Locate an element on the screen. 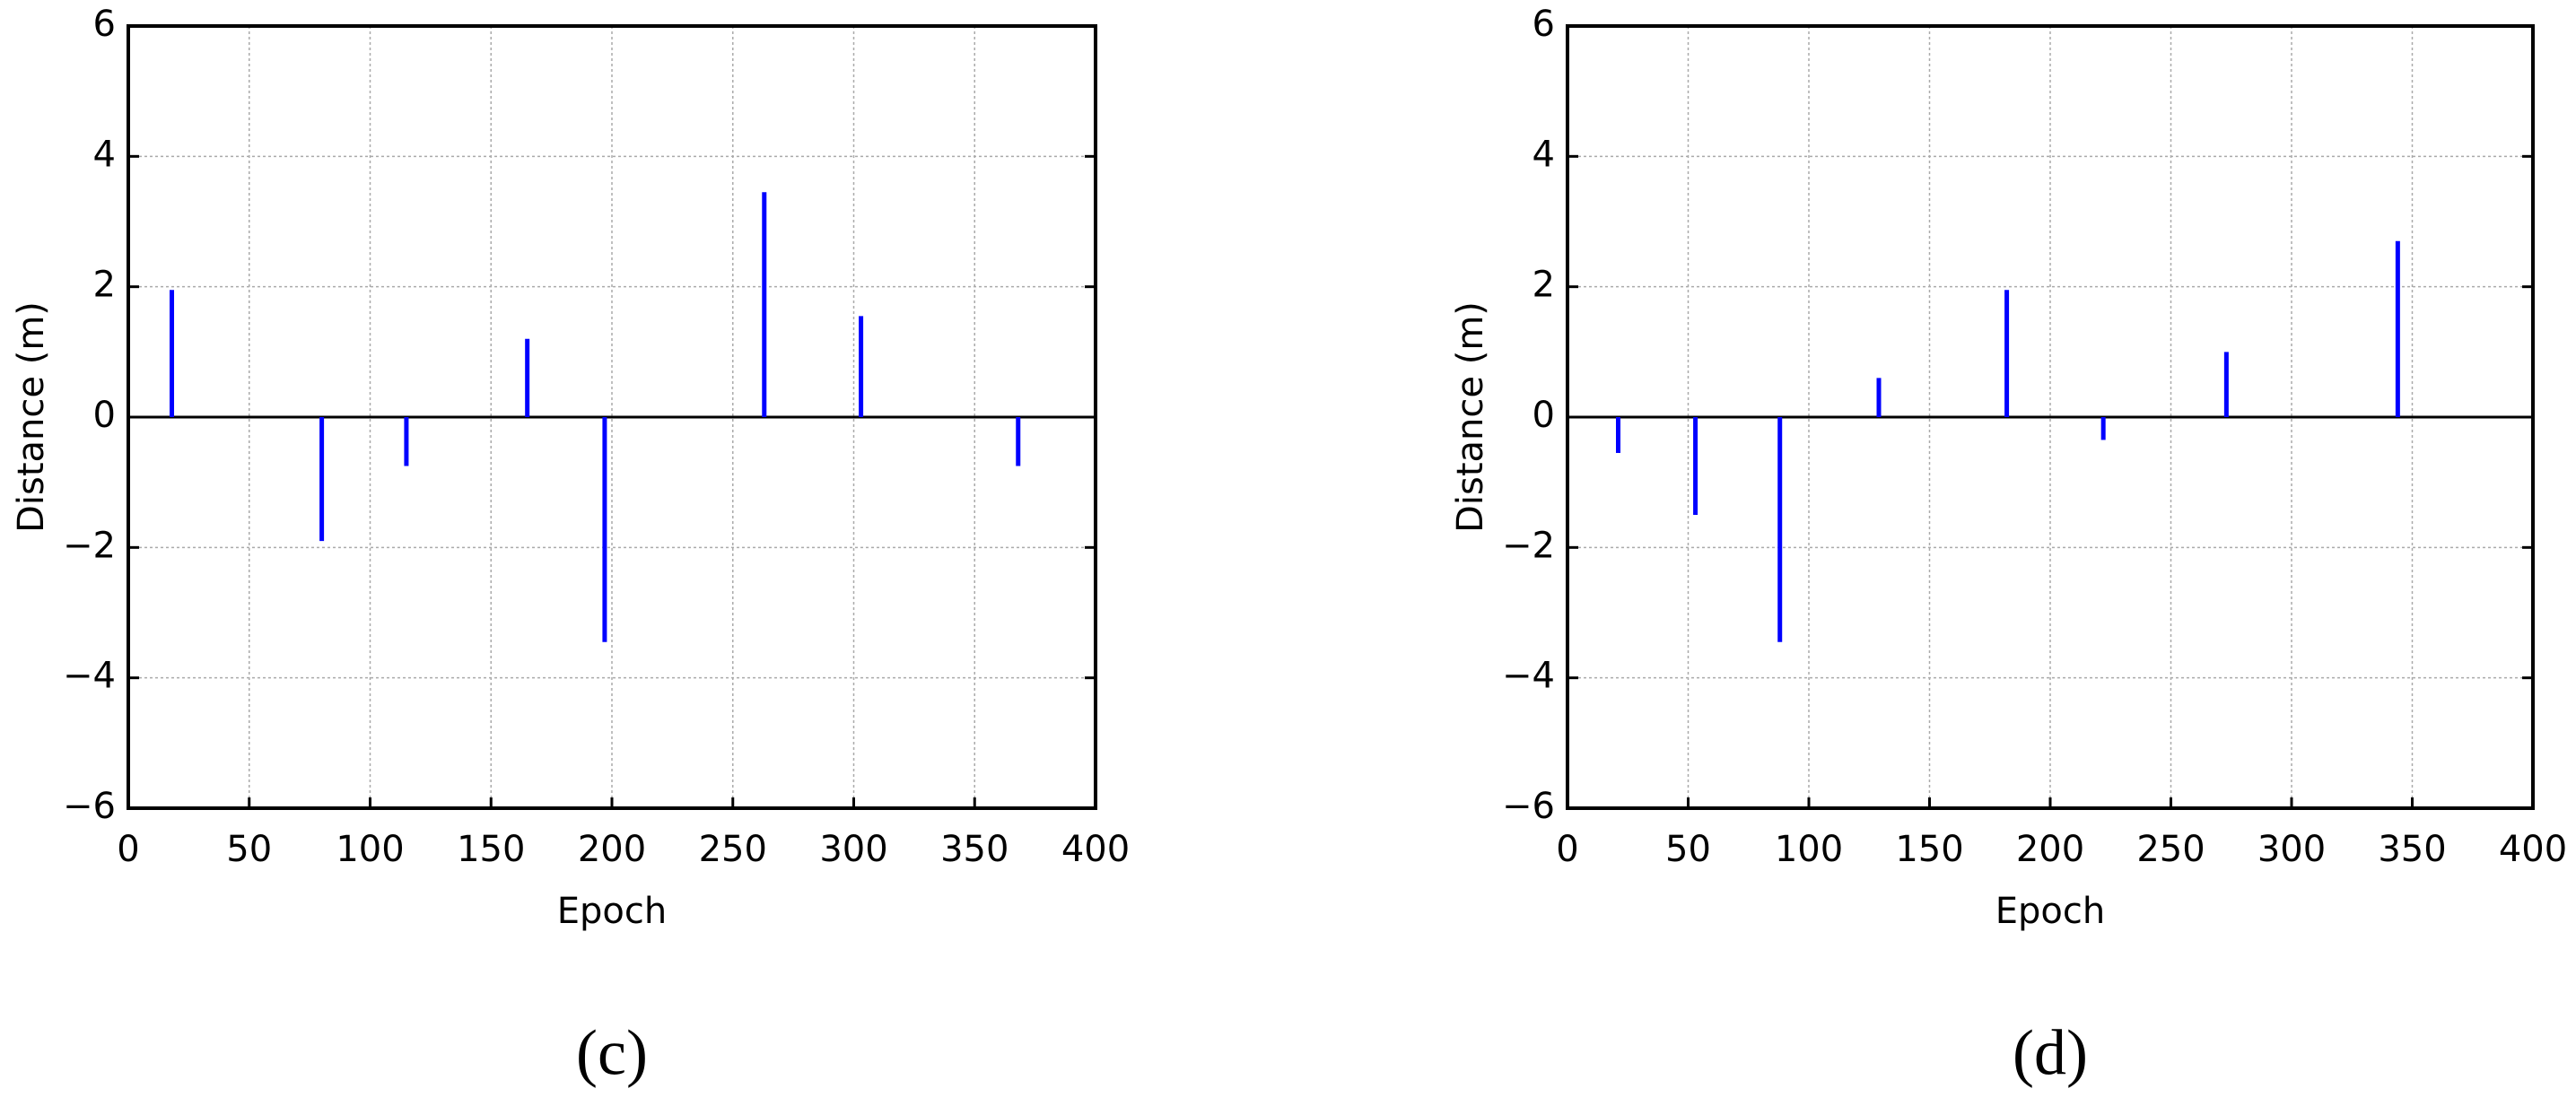  caption: (c) is located at coordinates (612, 1053).